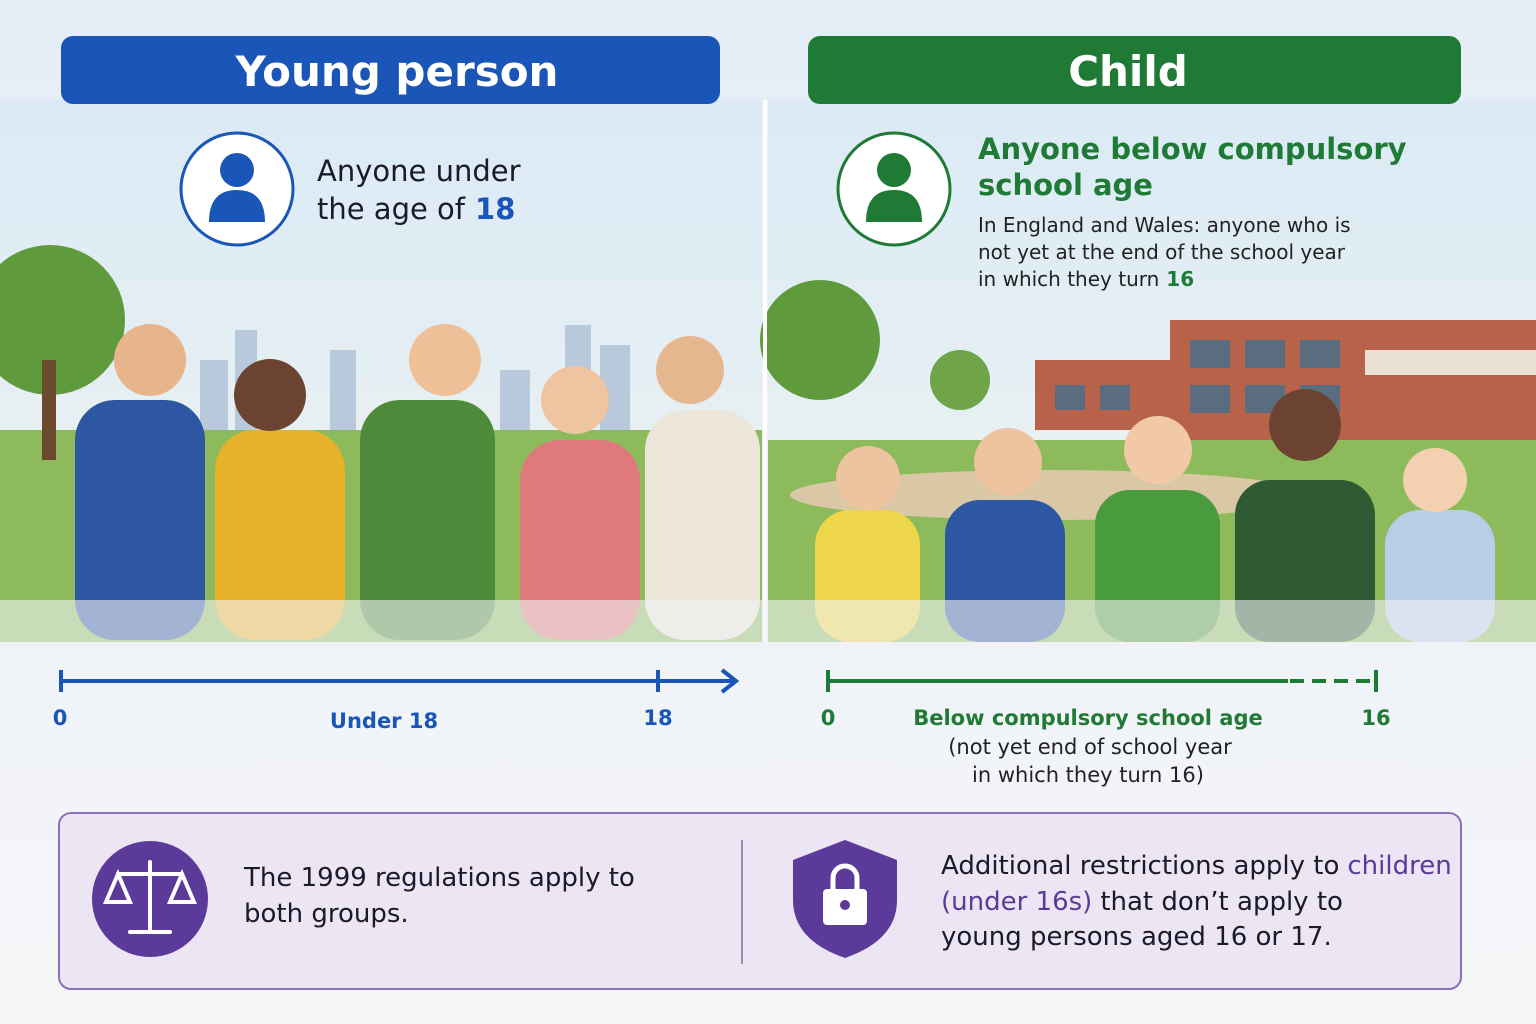 The image size is (1536, 1024). What do you see at coordinates (1068, 279) in the screenshot?
I see `detail-text: in which they turn` at bounding box center [1068, 279].